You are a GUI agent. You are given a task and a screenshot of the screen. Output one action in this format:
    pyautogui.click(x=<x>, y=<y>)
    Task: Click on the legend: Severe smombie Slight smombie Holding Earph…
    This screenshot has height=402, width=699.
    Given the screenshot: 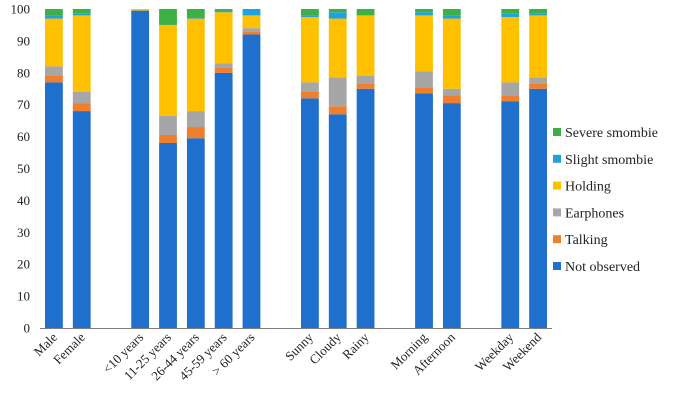 What is the action you would take?
    pyautogui.click(x=605, y=200)
    